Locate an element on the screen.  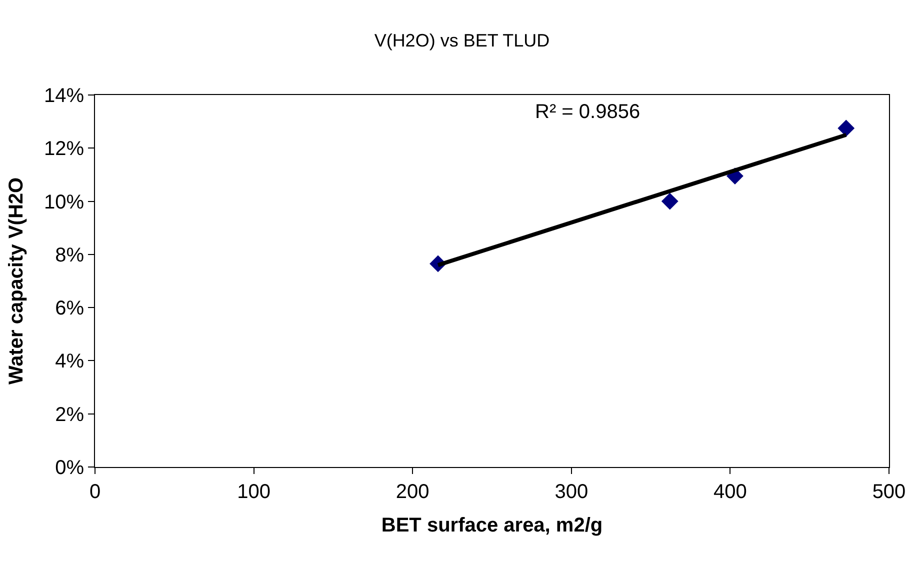
annotation: R² = 0.9856 is located at coordinates (587, 112).